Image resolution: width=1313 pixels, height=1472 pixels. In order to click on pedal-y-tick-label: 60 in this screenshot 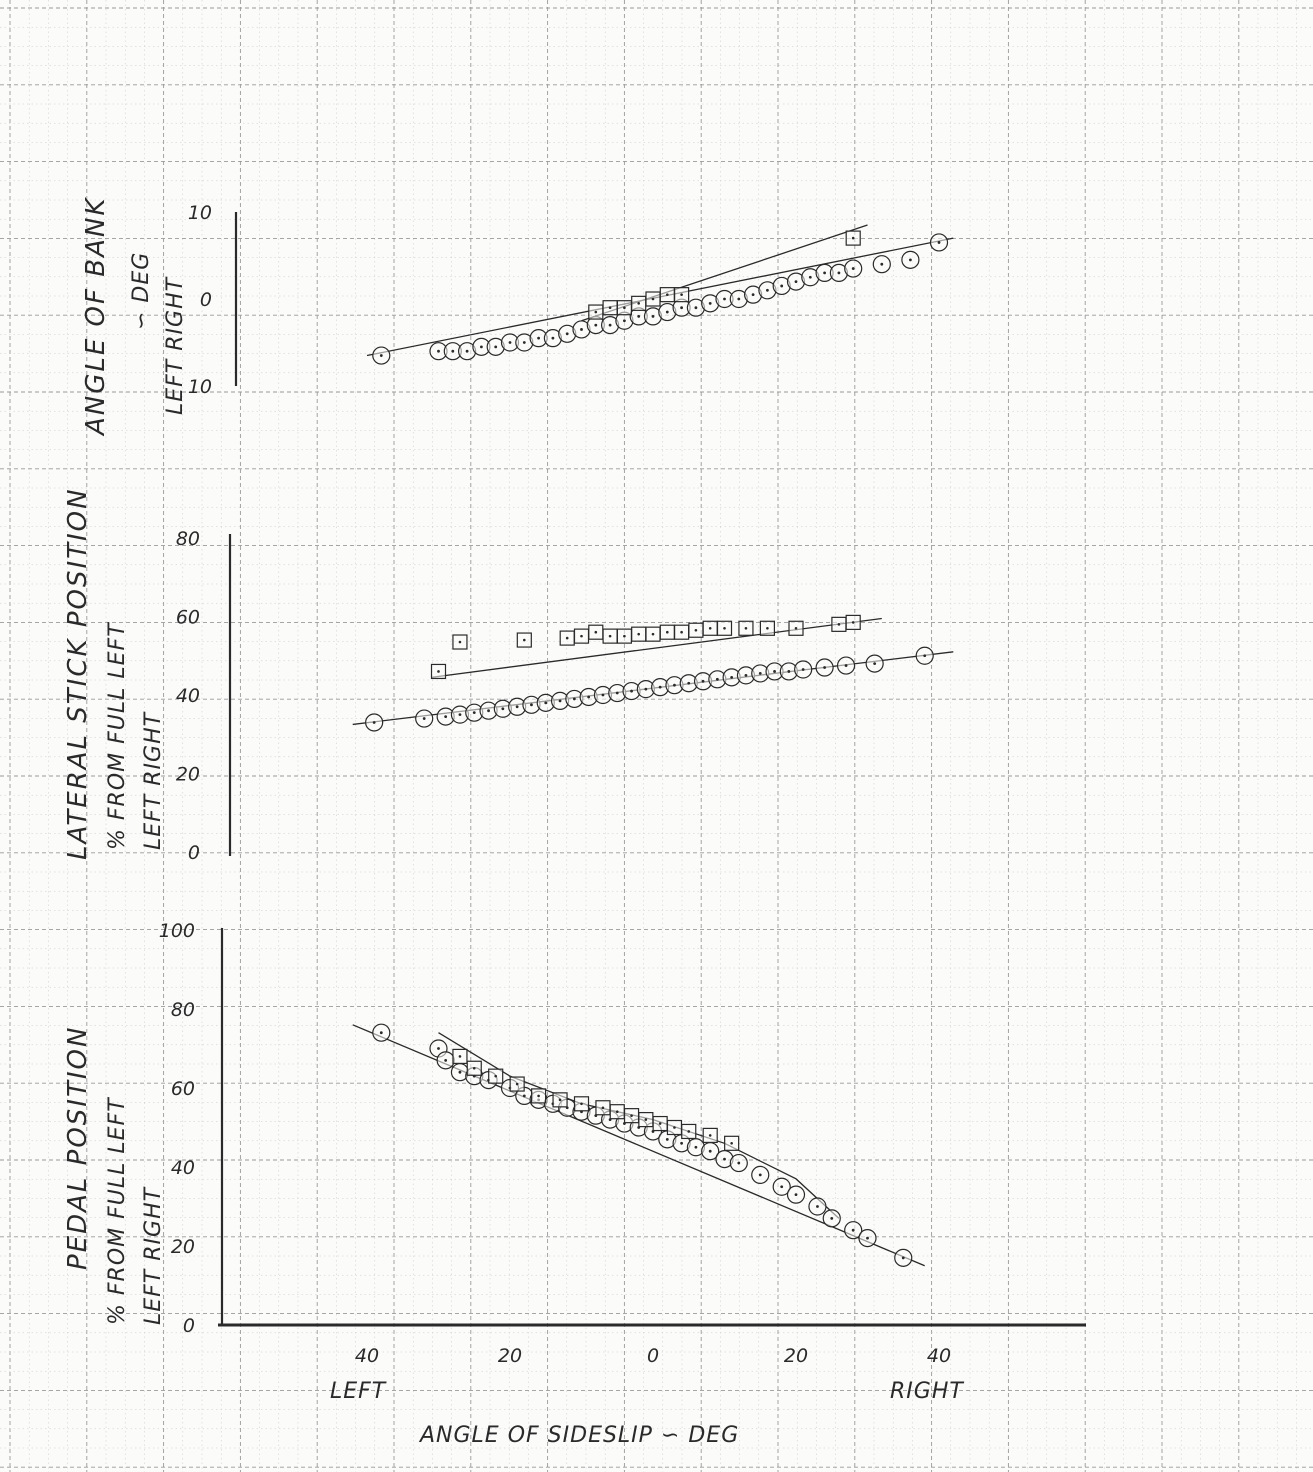, I will do `click(183, 1089)`.